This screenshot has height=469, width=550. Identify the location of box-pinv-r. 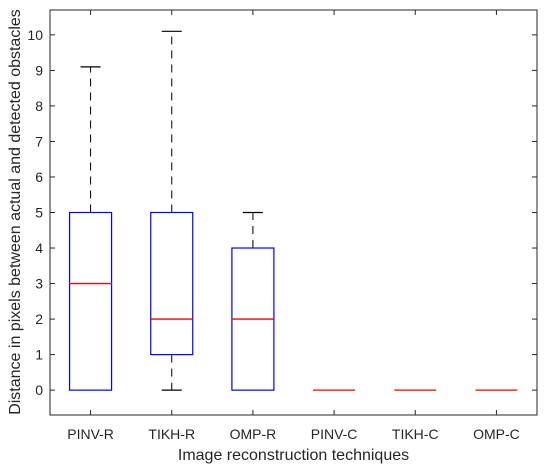
(90, 228).